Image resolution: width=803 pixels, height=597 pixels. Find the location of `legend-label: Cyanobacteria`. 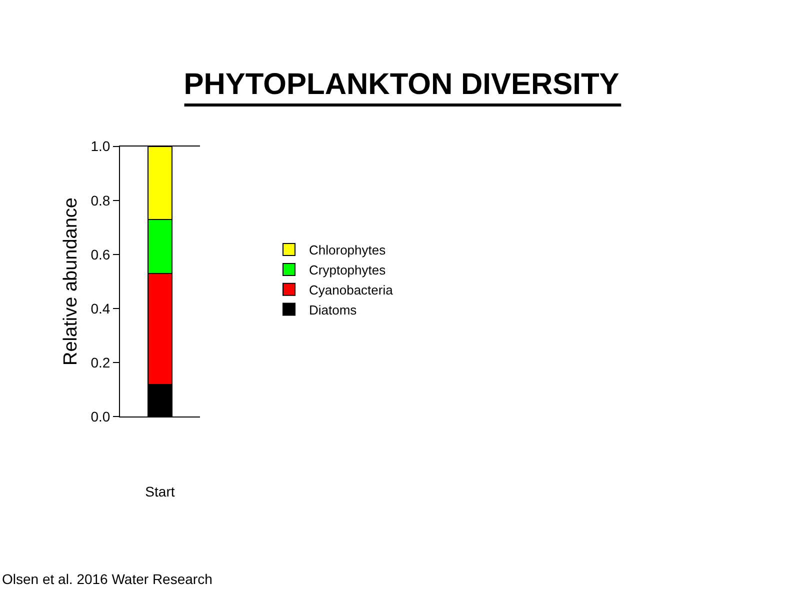

legend-label: Cyanobacteria is located at coordinates (351, 290).